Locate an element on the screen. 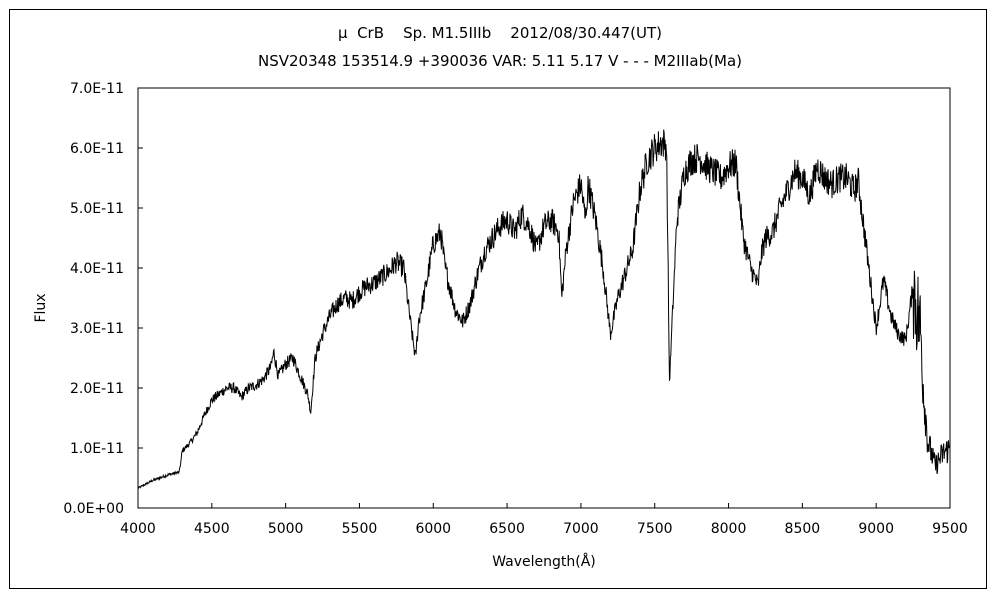 The width and height of the screenshot is (1000, 600). x-tick-label: 6000 is located at coordinates (433, 529).